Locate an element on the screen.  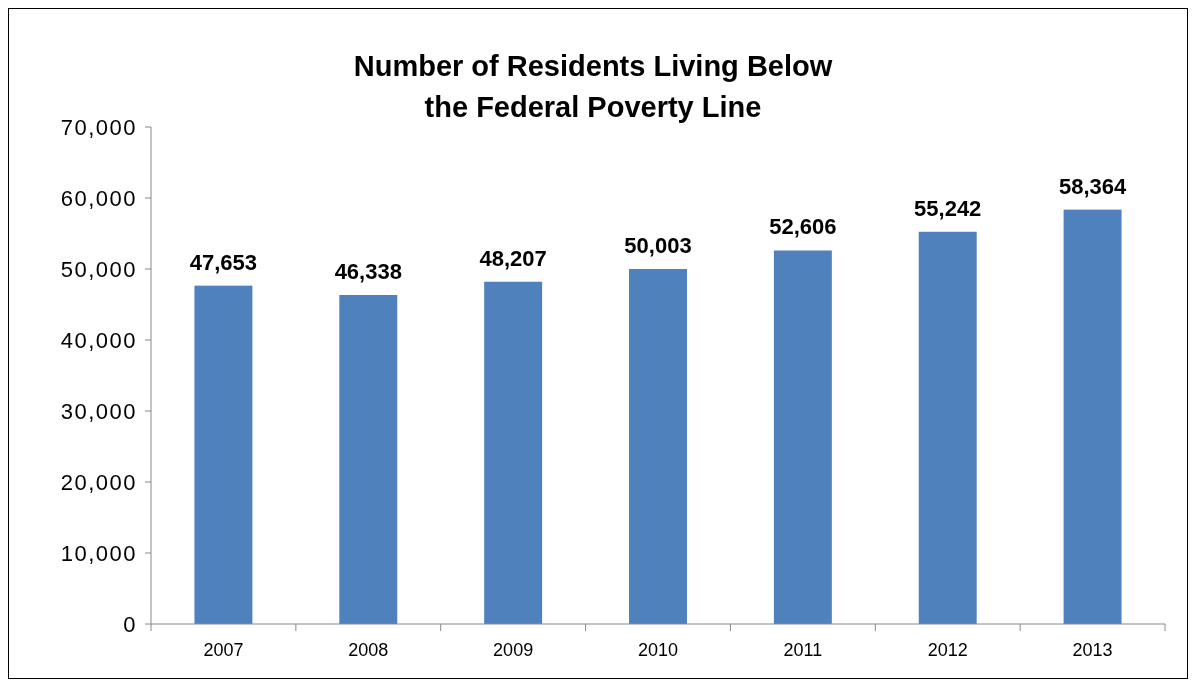
y-tick-label: 70,000 is located at coordinates (98, 127).